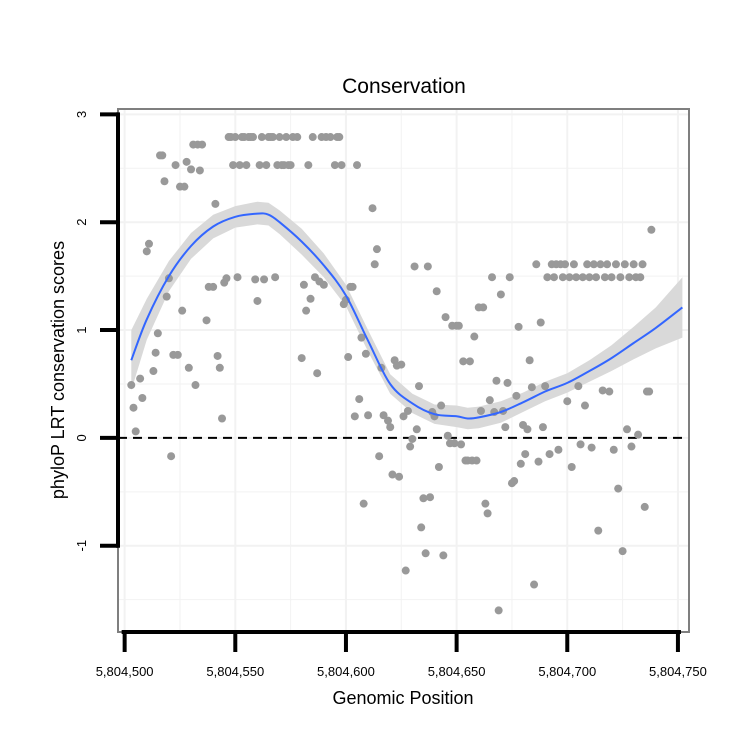  What do you see at coordinates (235, 671) in the screenshot?
I see `x-tick-label: 5,804,550` at bounding box center [235, 671].